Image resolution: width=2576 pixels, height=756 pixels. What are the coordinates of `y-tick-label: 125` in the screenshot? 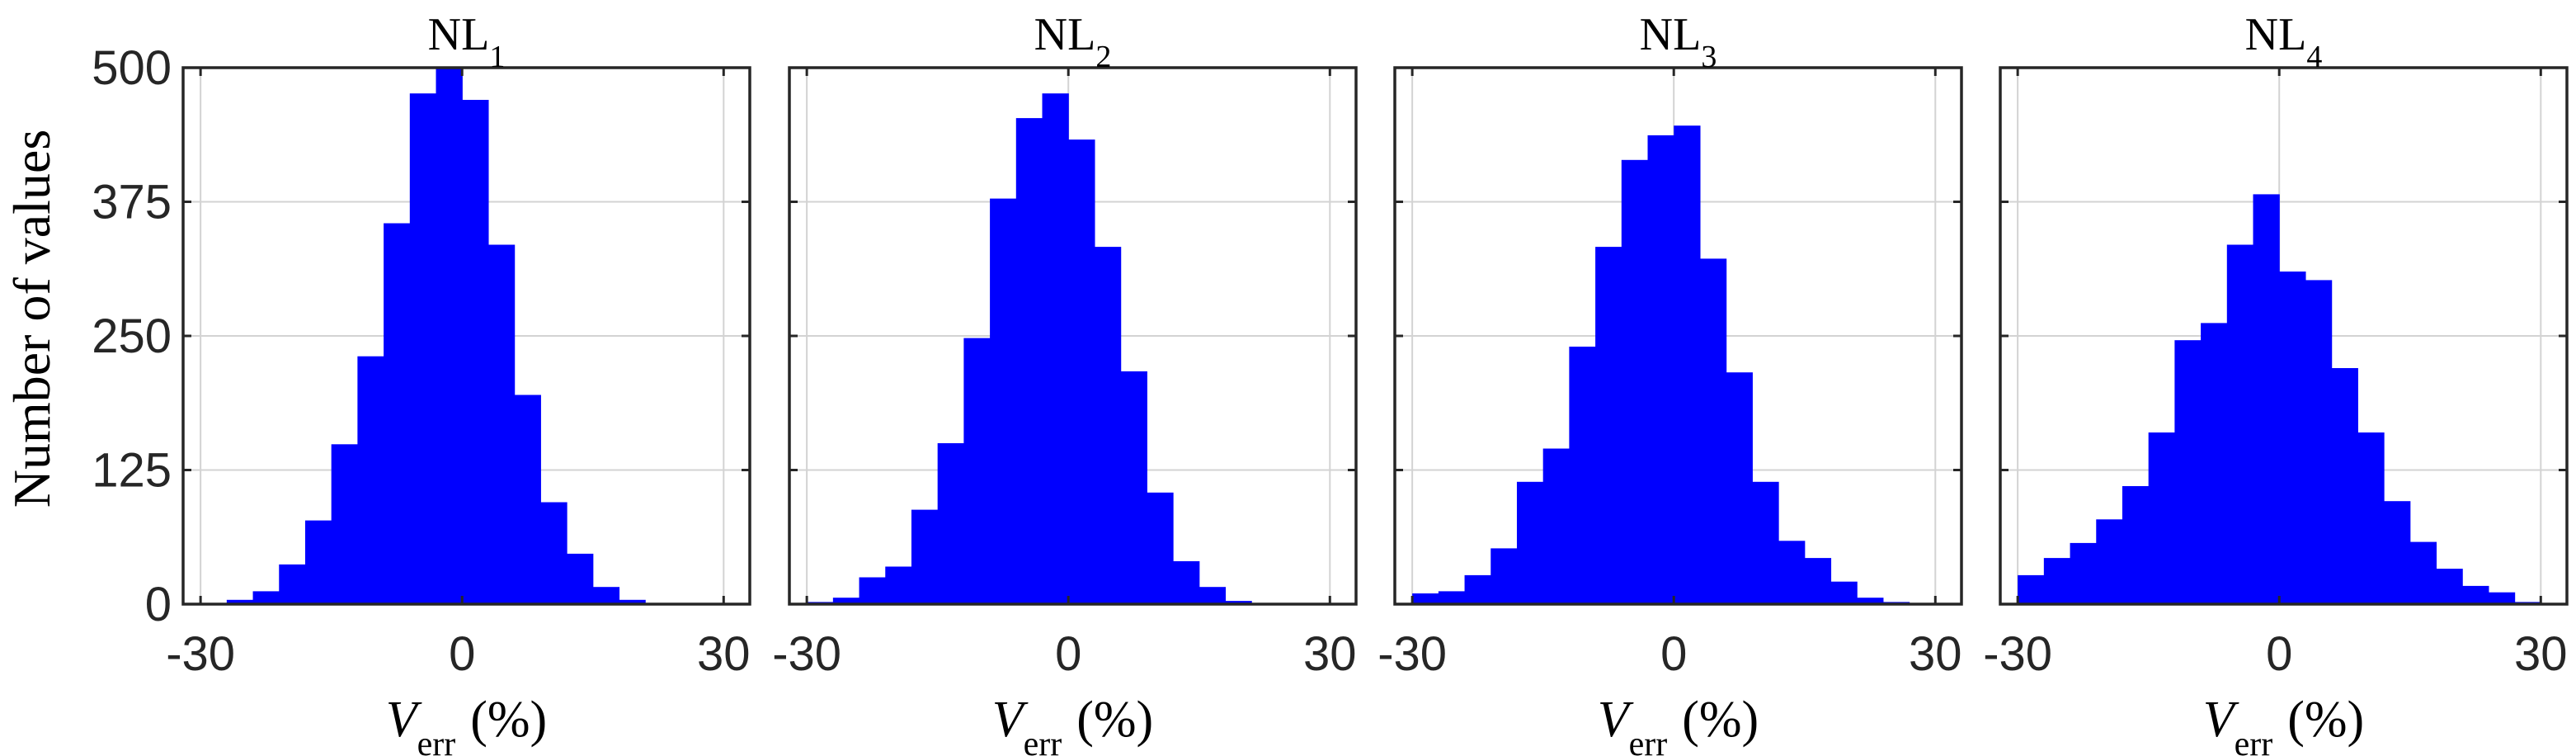 It's located at (132, 471).